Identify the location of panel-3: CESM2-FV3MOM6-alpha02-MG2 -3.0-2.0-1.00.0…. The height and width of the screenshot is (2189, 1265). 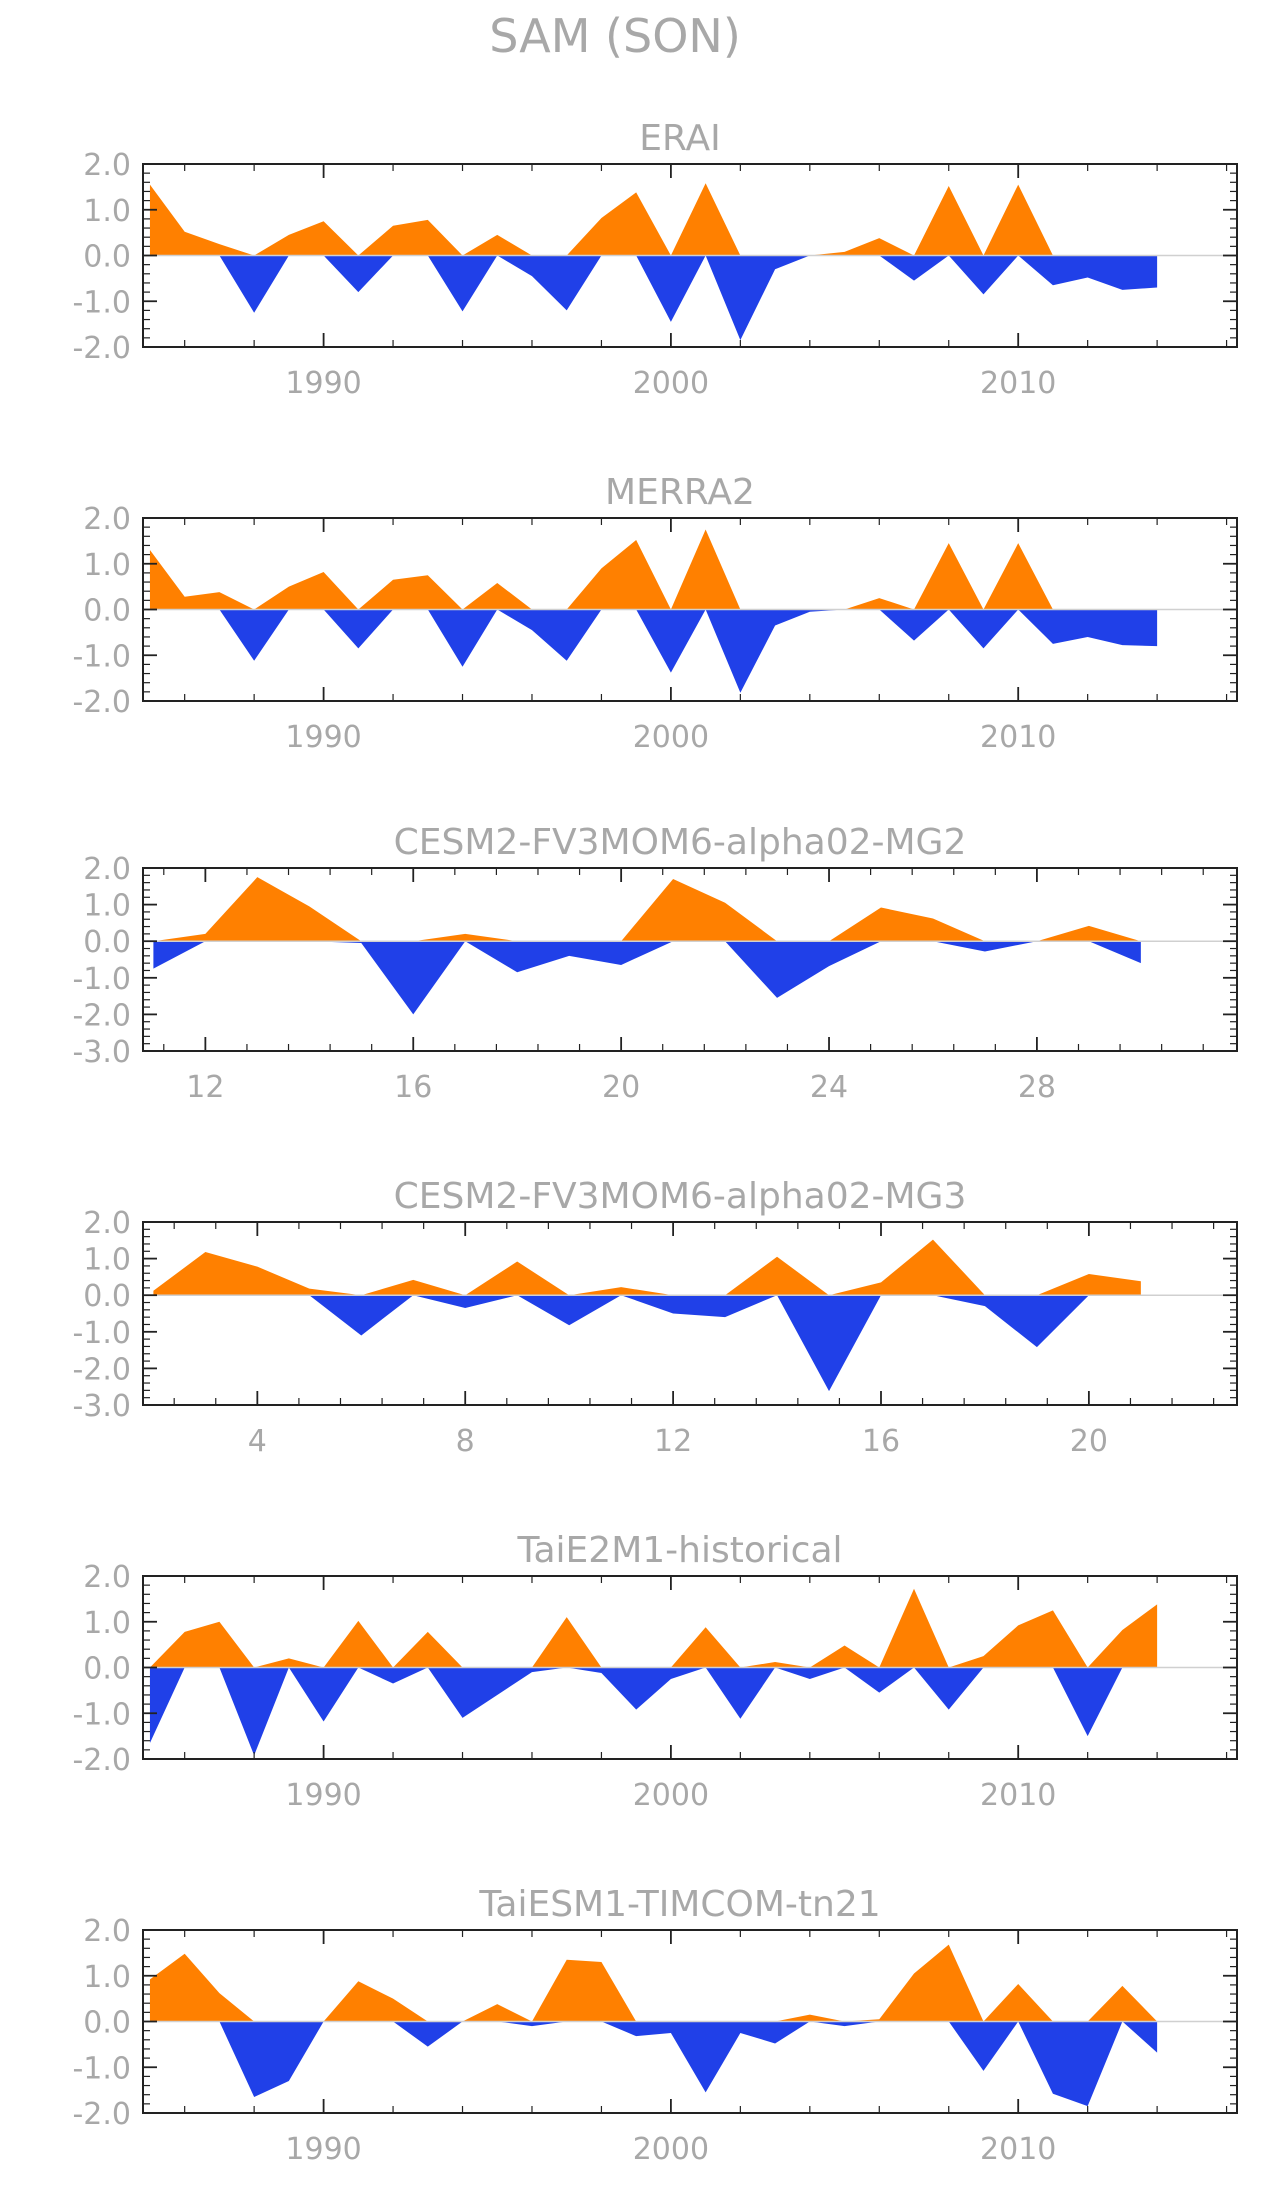
(655, 963).